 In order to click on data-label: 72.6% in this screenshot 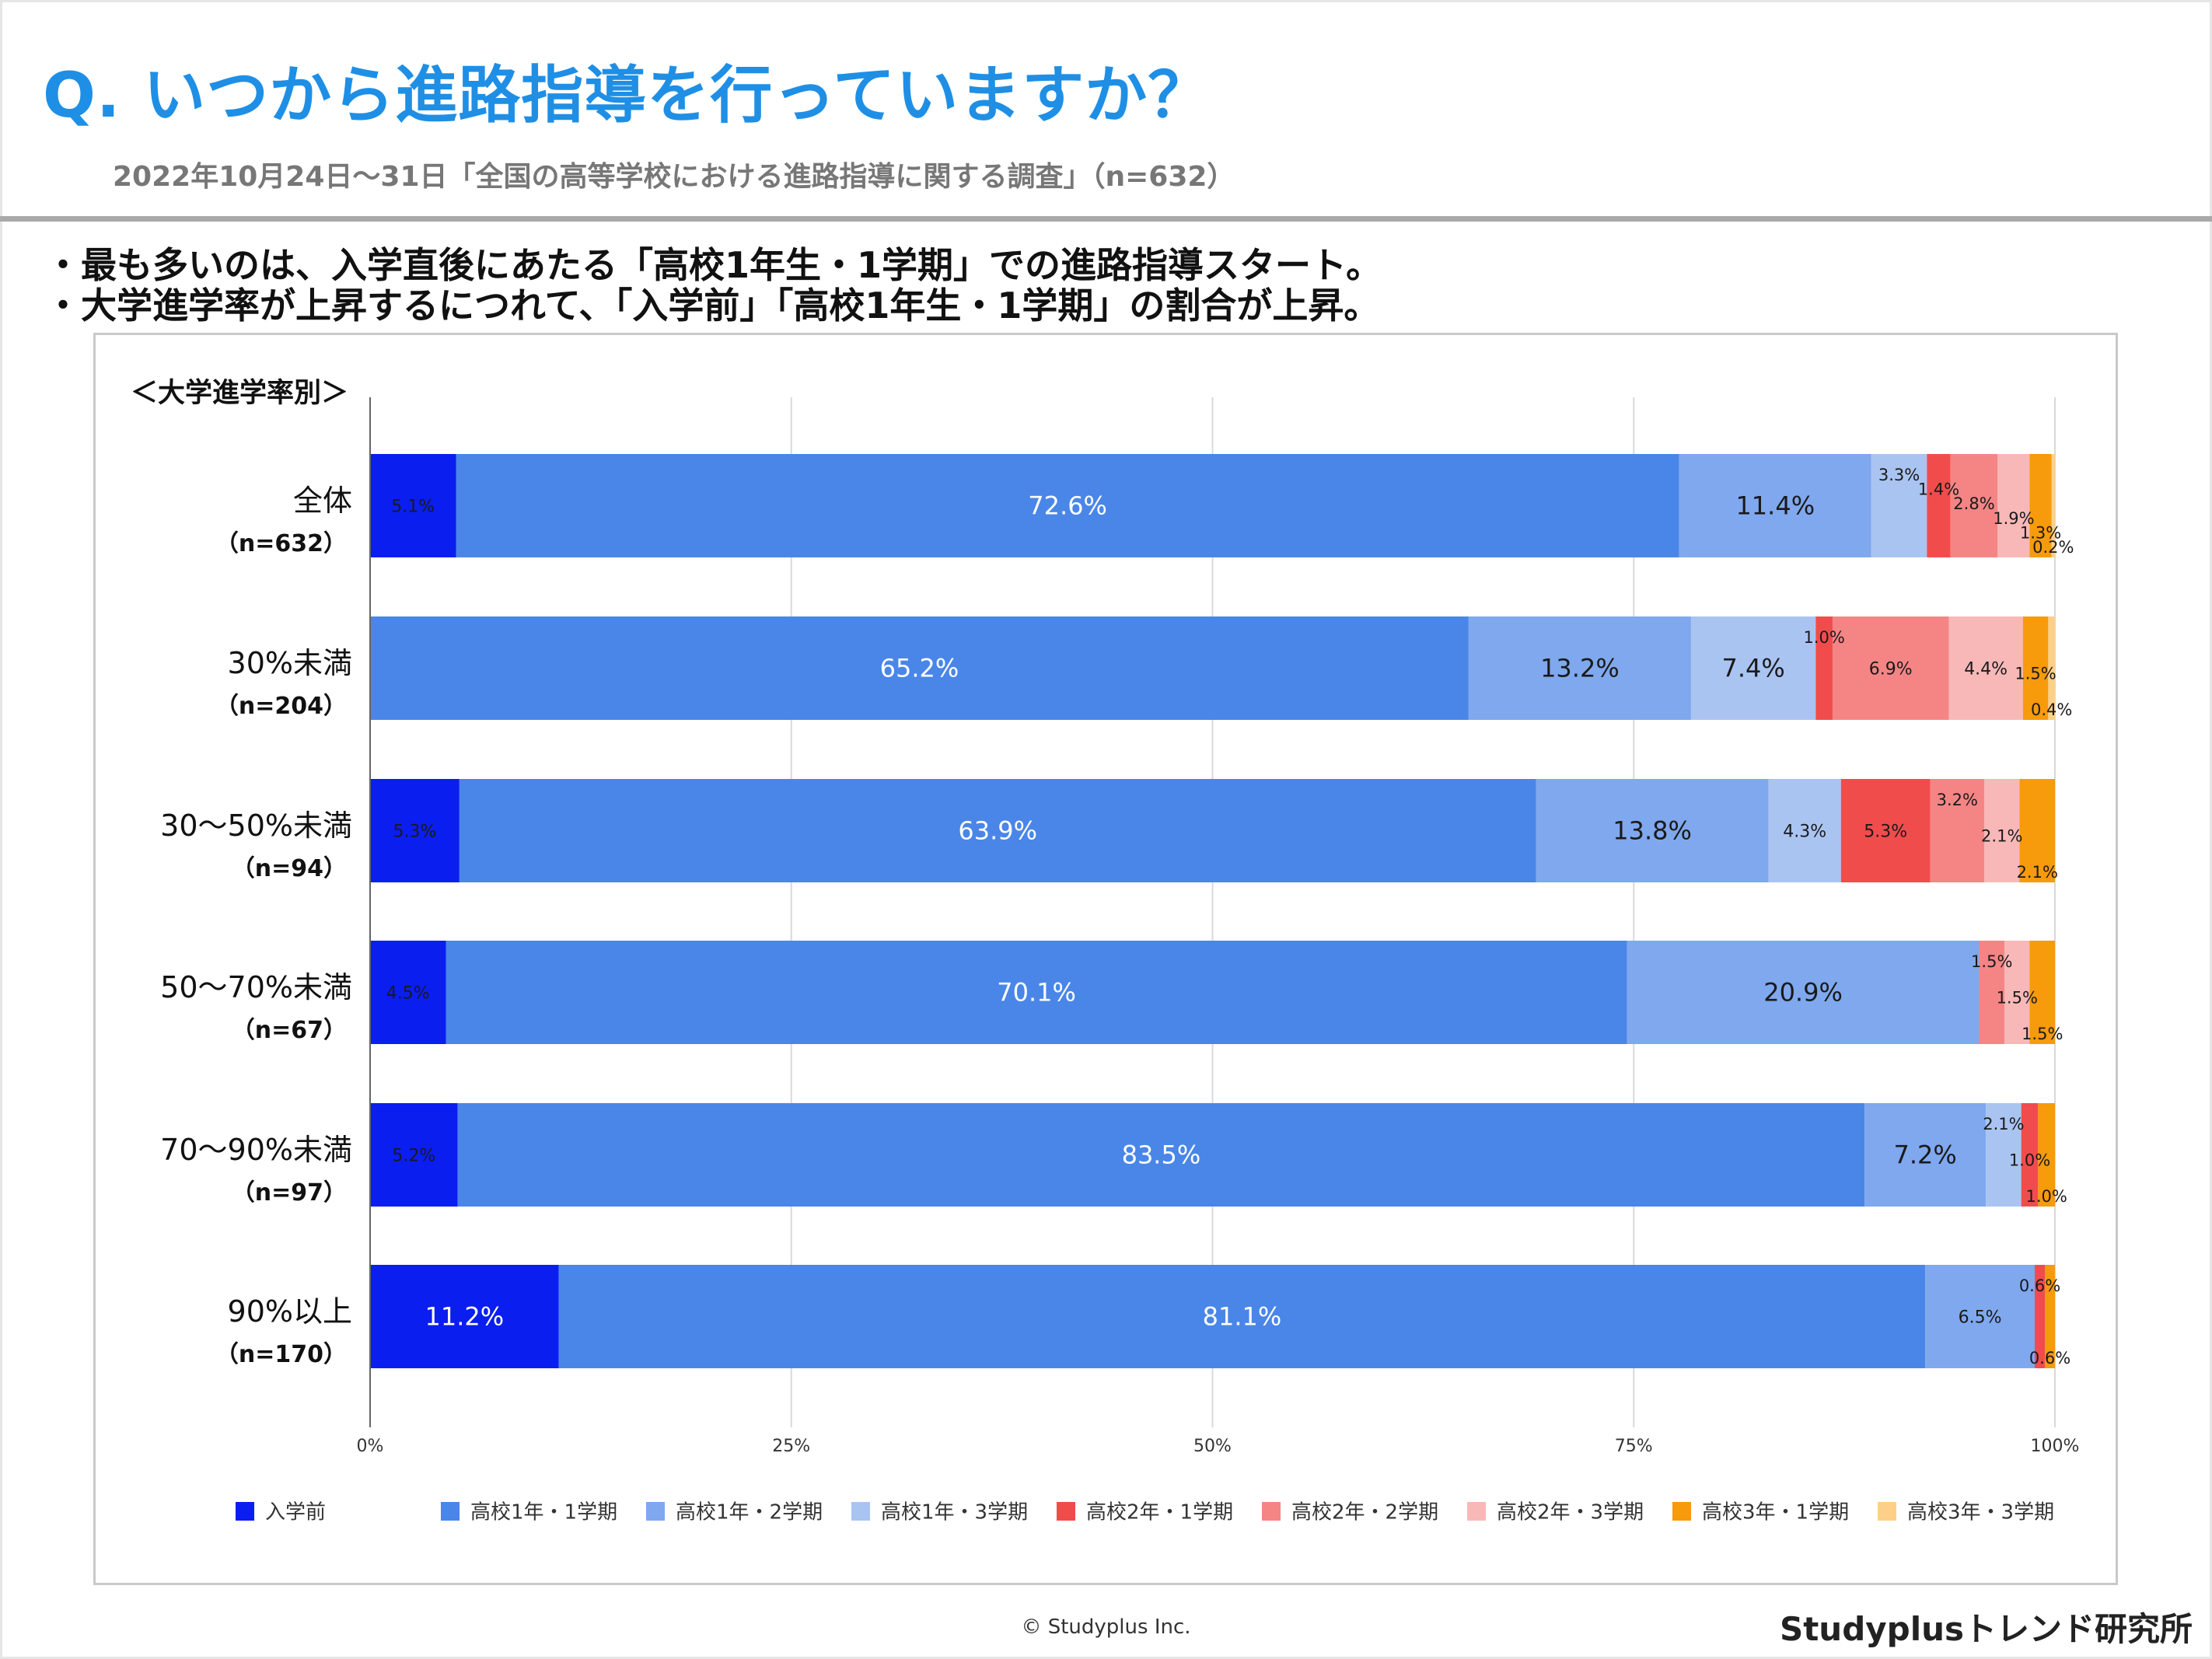, I will do `click(1067, 506)`.